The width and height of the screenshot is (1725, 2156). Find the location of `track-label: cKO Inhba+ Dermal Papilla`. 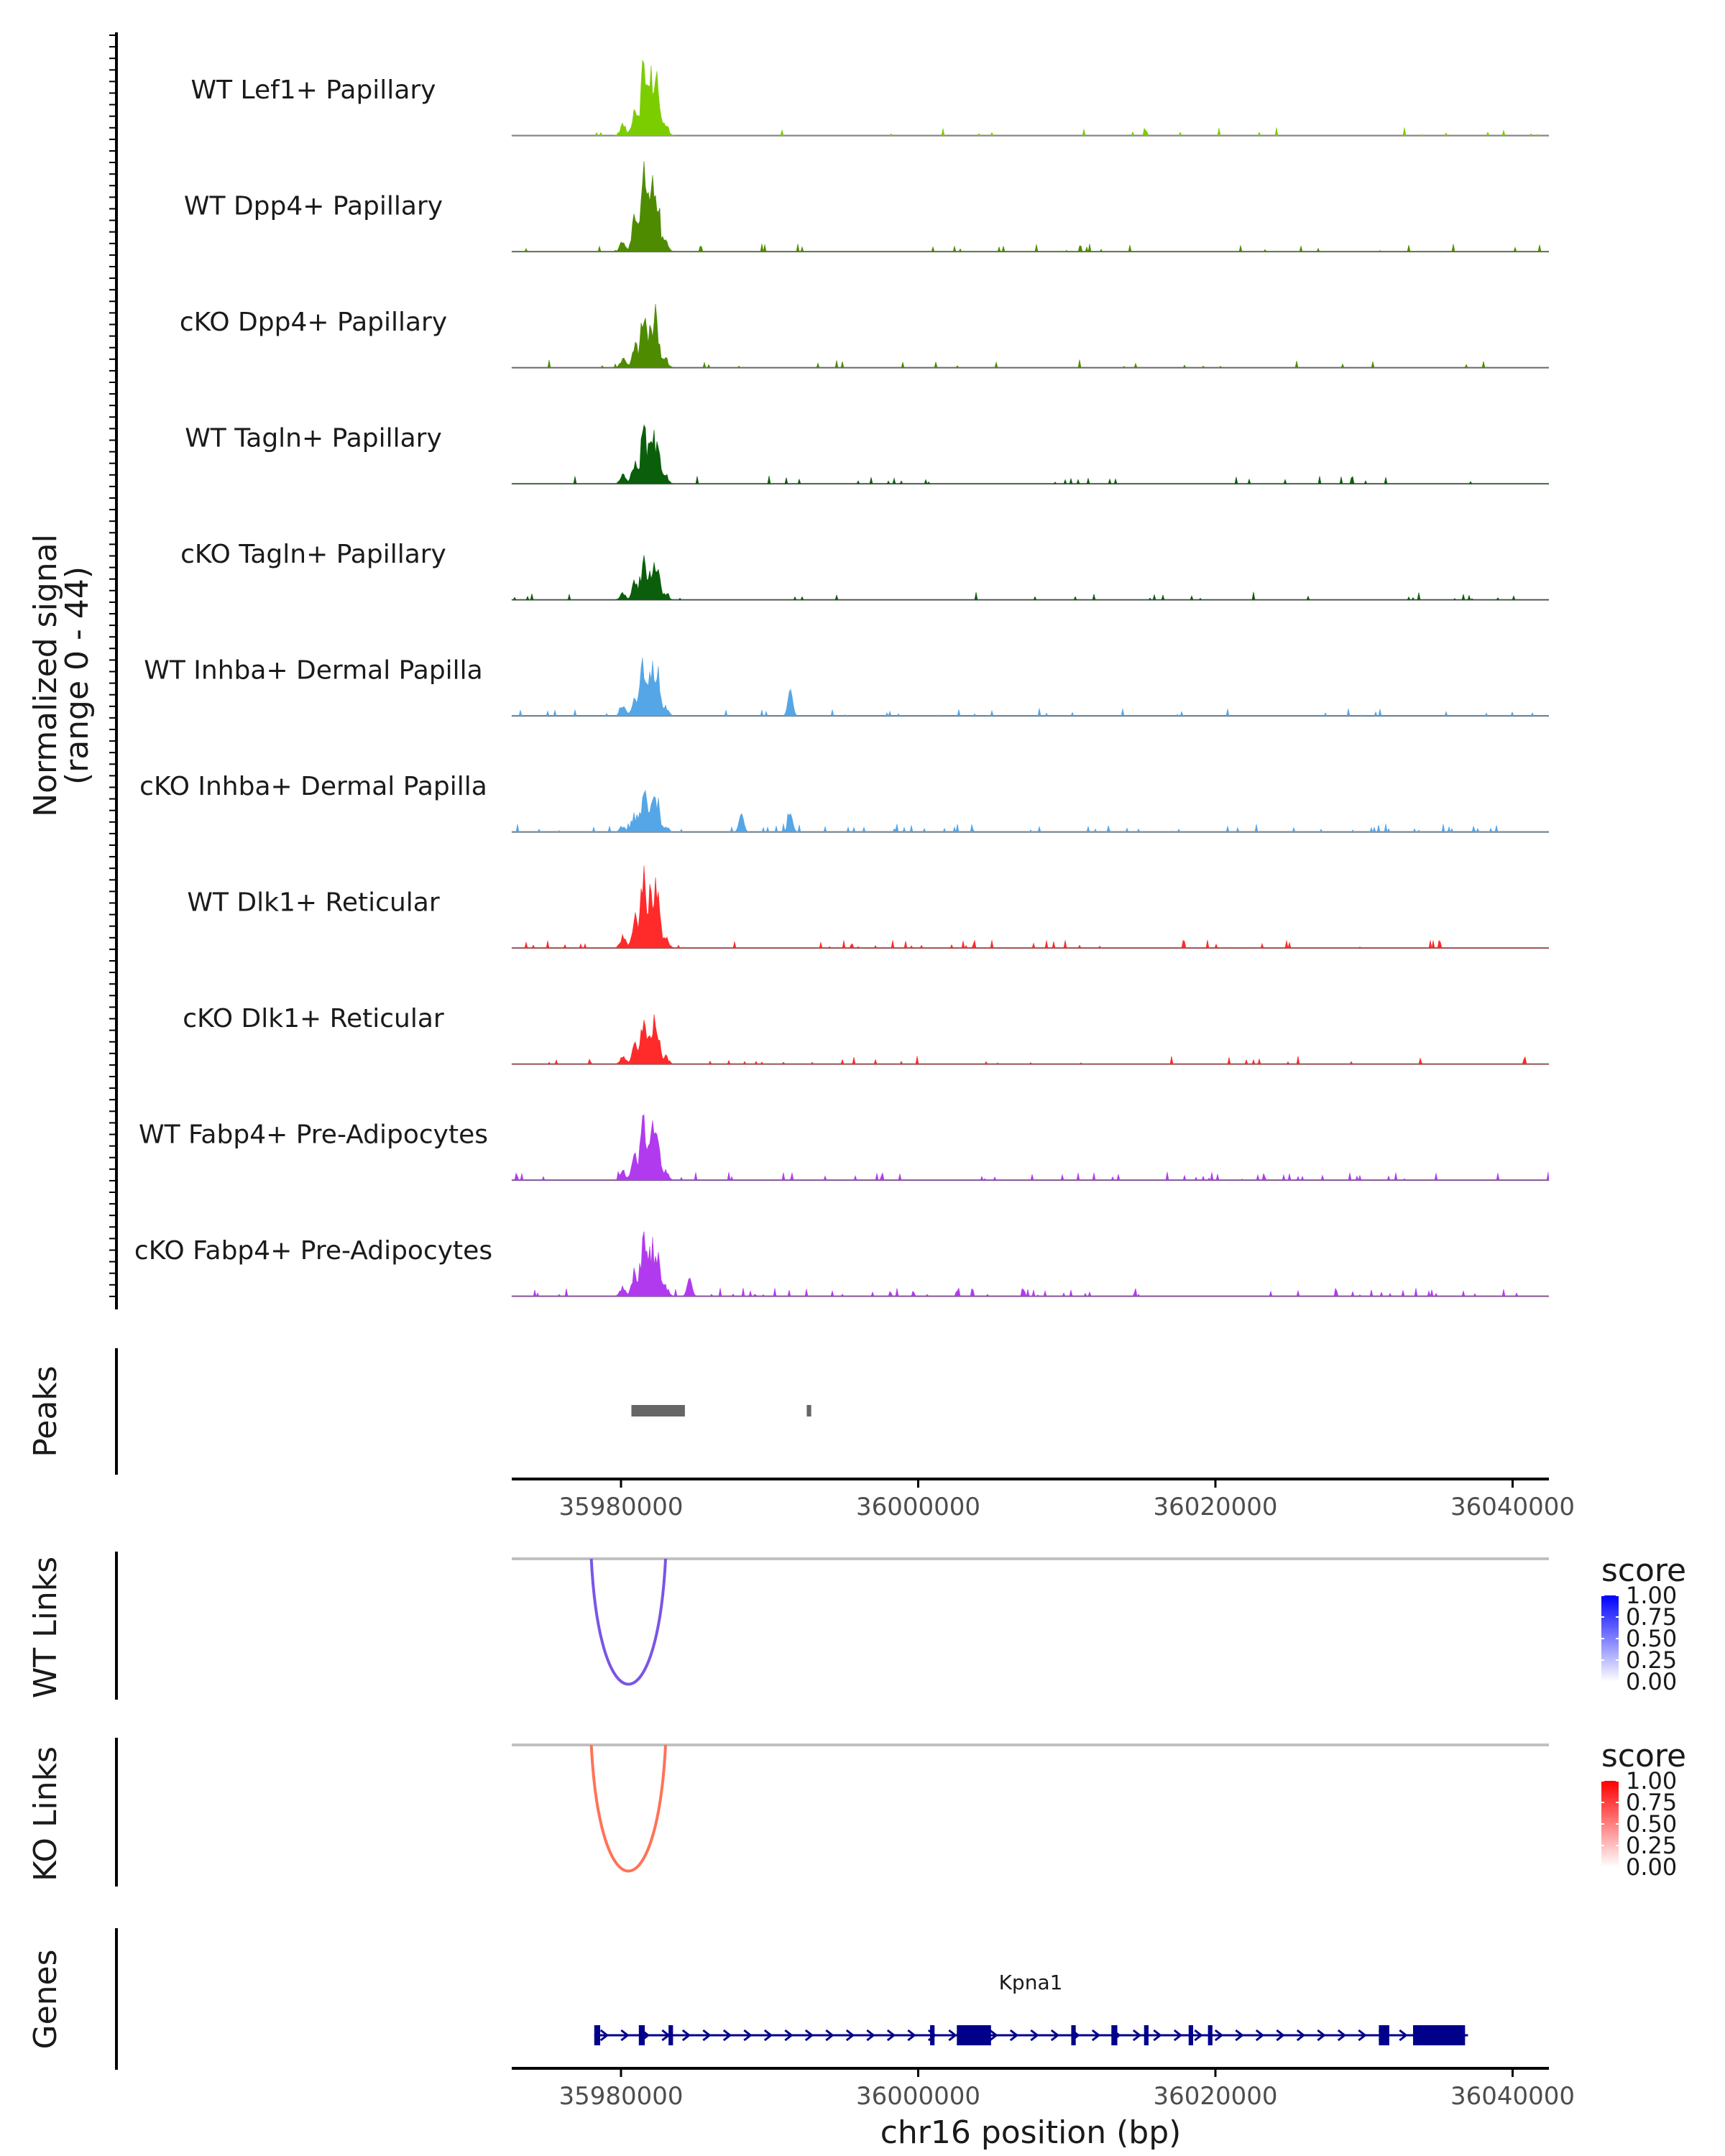

track-label: cKO Inhba+ Dermal Papilla is located at coordinates (313, 787).